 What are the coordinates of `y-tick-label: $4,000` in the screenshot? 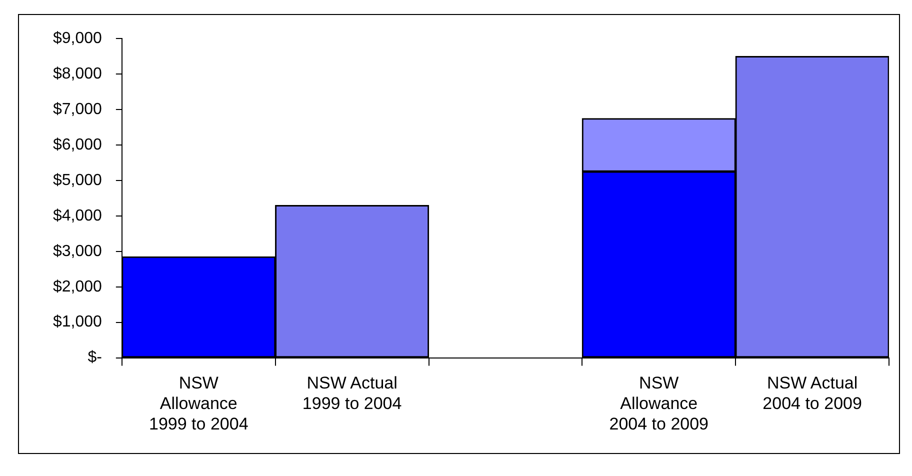 It's located at (77, 215).